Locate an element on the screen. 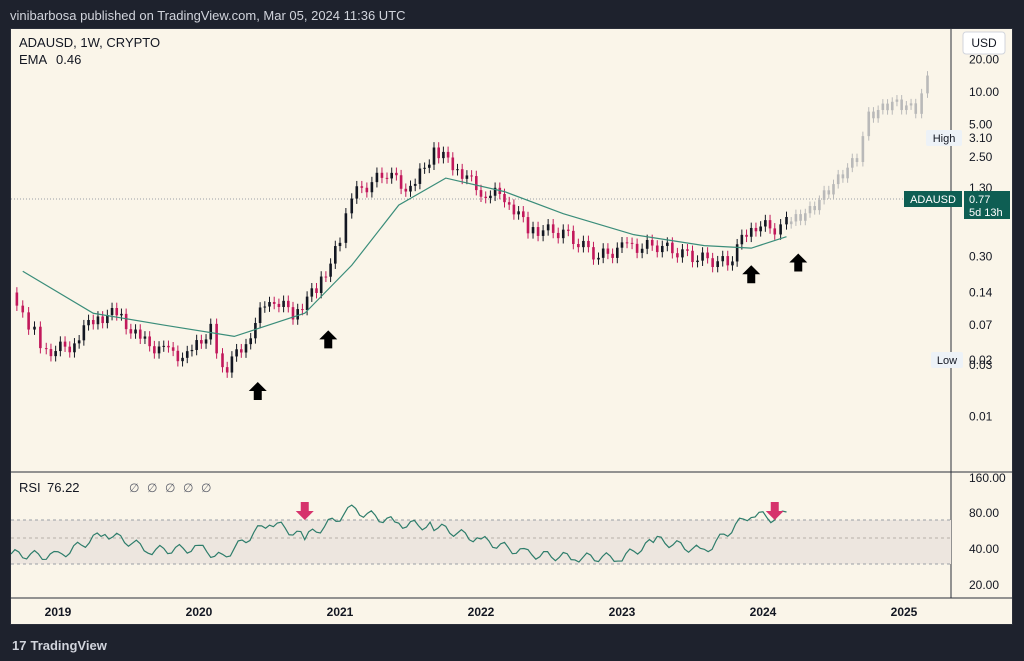 The image size is (1024, 661). currency-button: USD is located at coordinates (984, 43).